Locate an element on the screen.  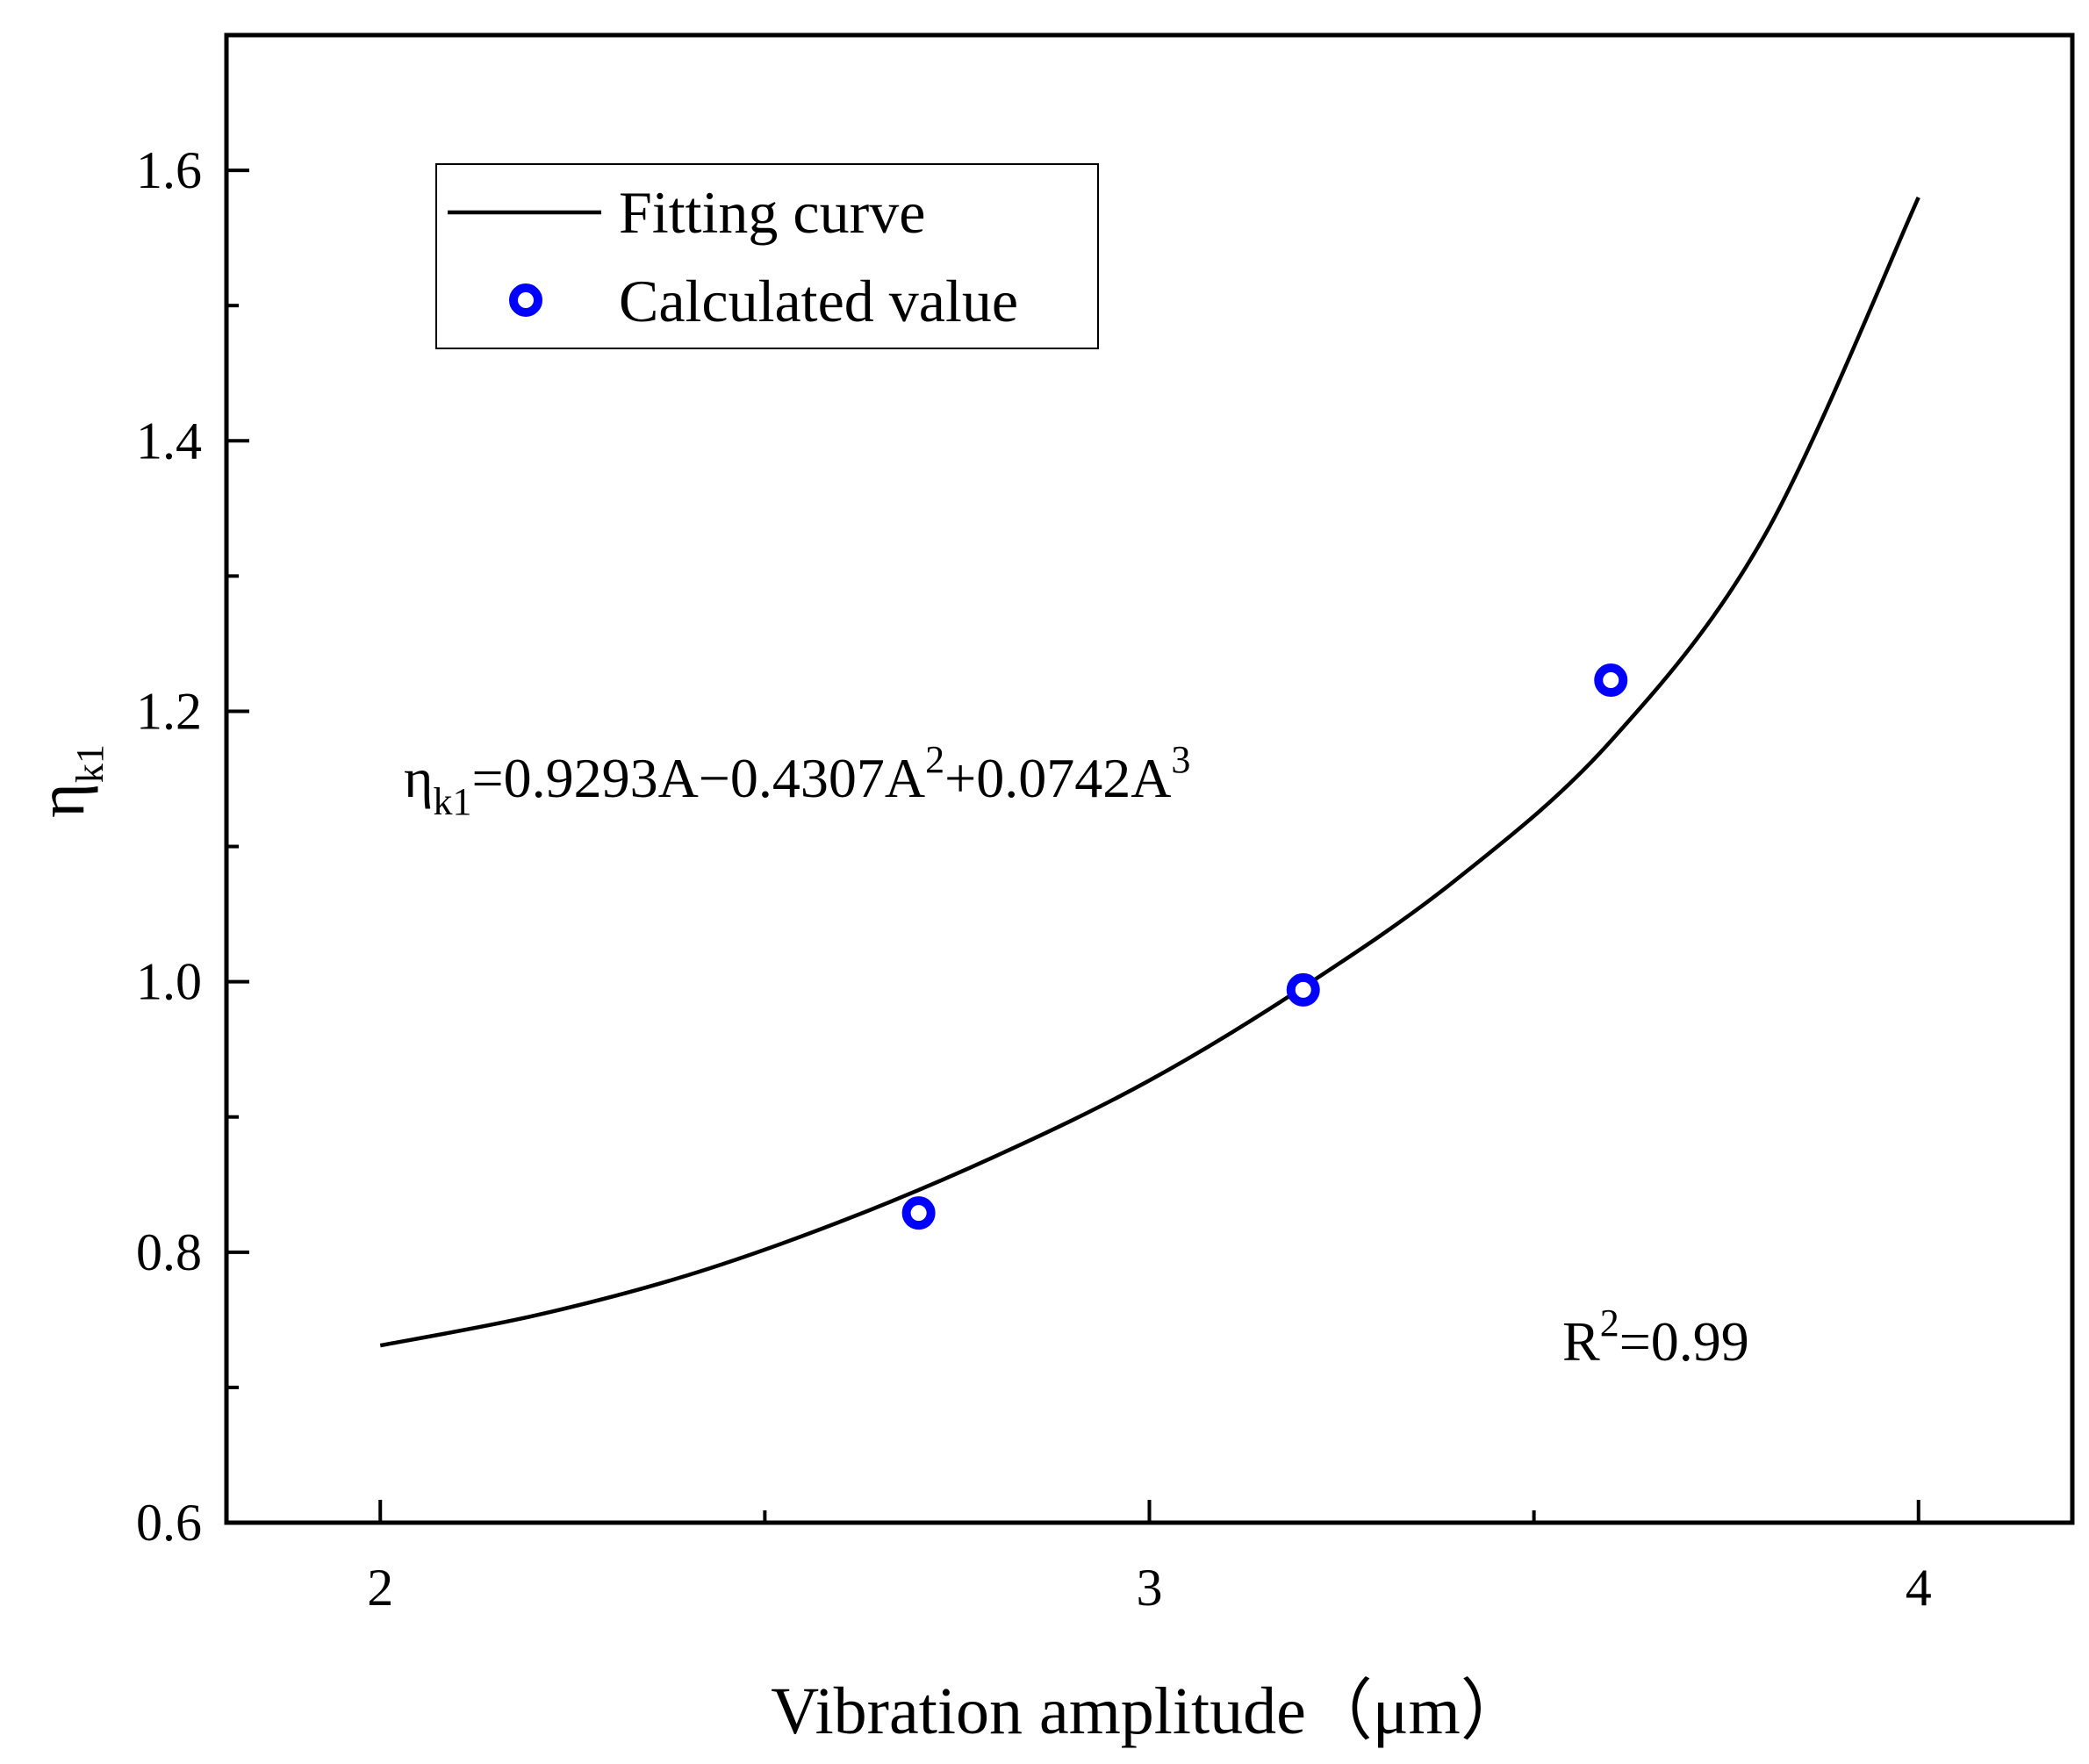
legend-marker-sample is located at coordinates (525, 300).